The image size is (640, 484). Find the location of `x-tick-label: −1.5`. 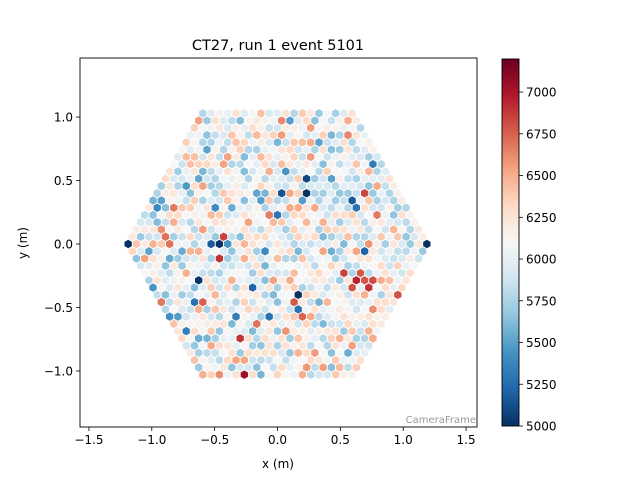

x-tick-label: −1.5 is located at coordinates (88, 440).